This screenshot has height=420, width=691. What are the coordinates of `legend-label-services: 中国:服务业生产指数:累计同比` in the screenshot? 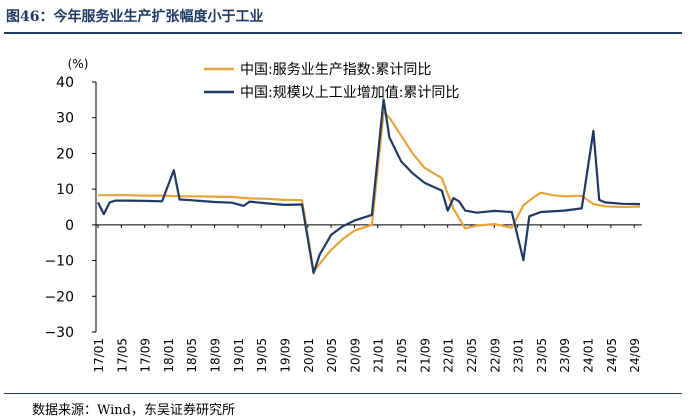 It's located at (335, 70).